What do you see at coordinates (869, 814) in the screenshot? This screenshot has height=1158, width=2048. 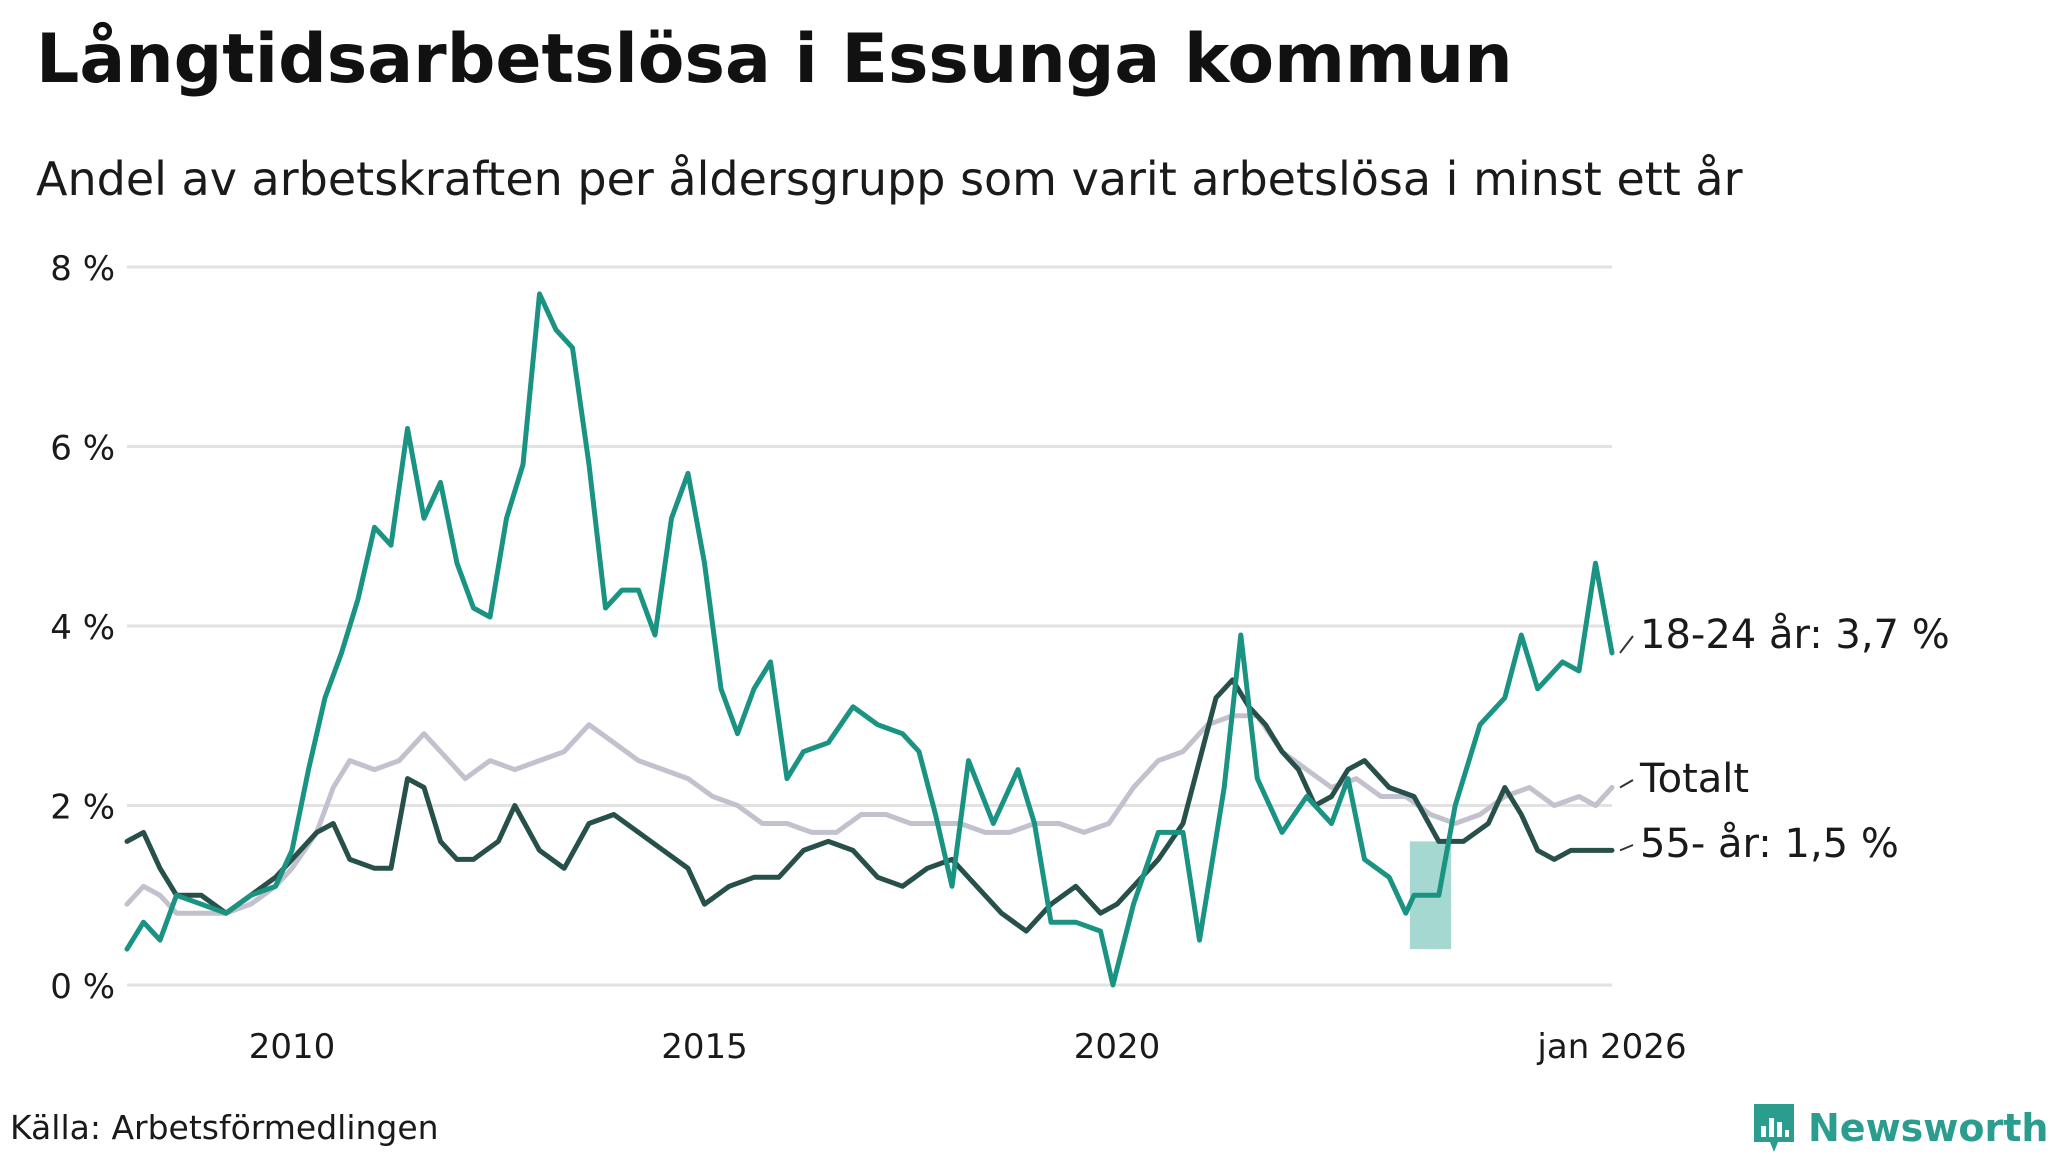 I see `series-line` at bounding box center [869, 814].